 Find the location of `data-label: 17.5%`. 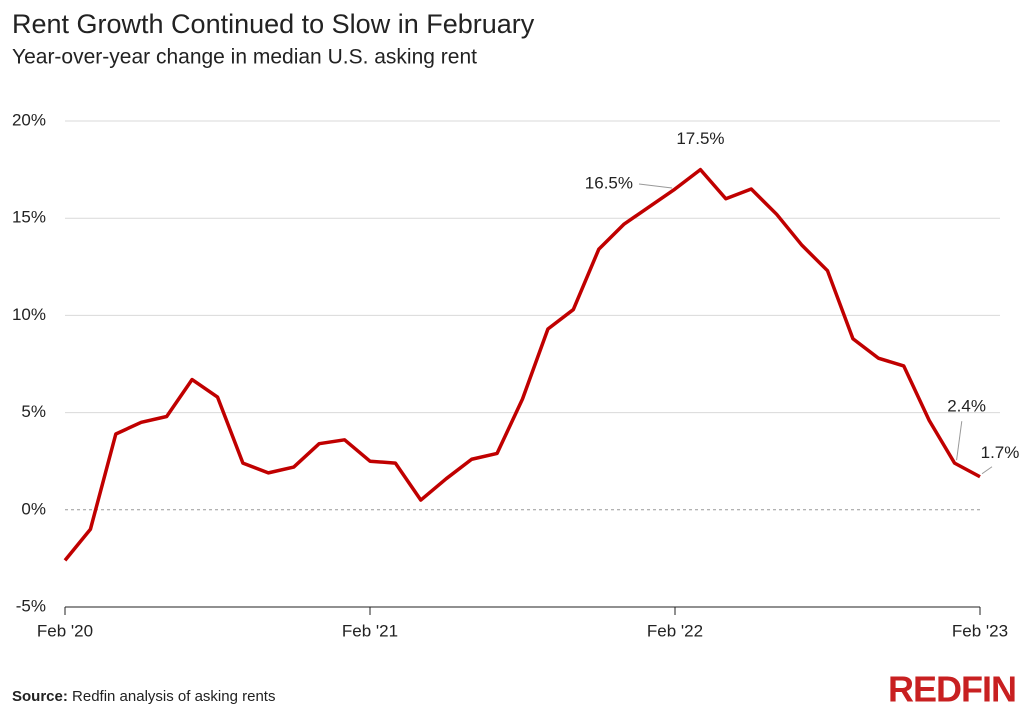

data-label: 17.5% is located at coordinates (700, 138).